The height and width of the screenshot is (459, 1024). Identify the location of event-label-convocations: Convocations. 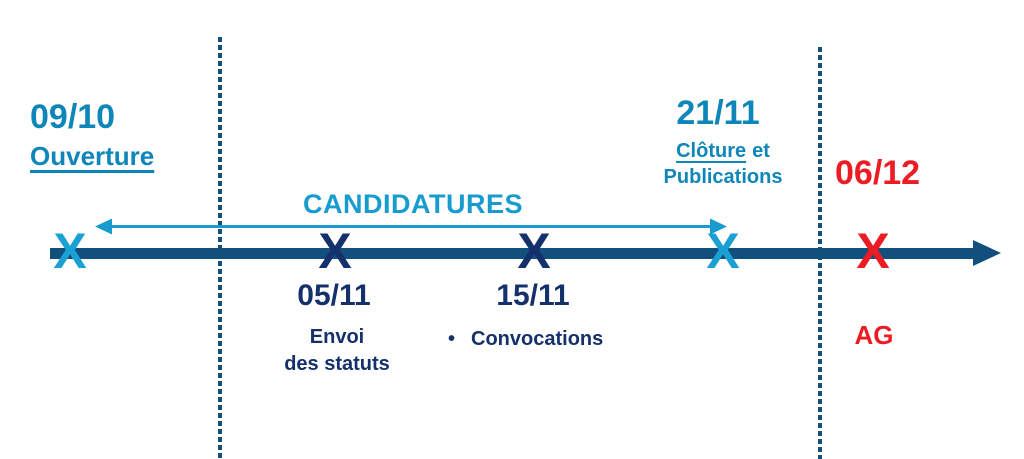
(537, 339).